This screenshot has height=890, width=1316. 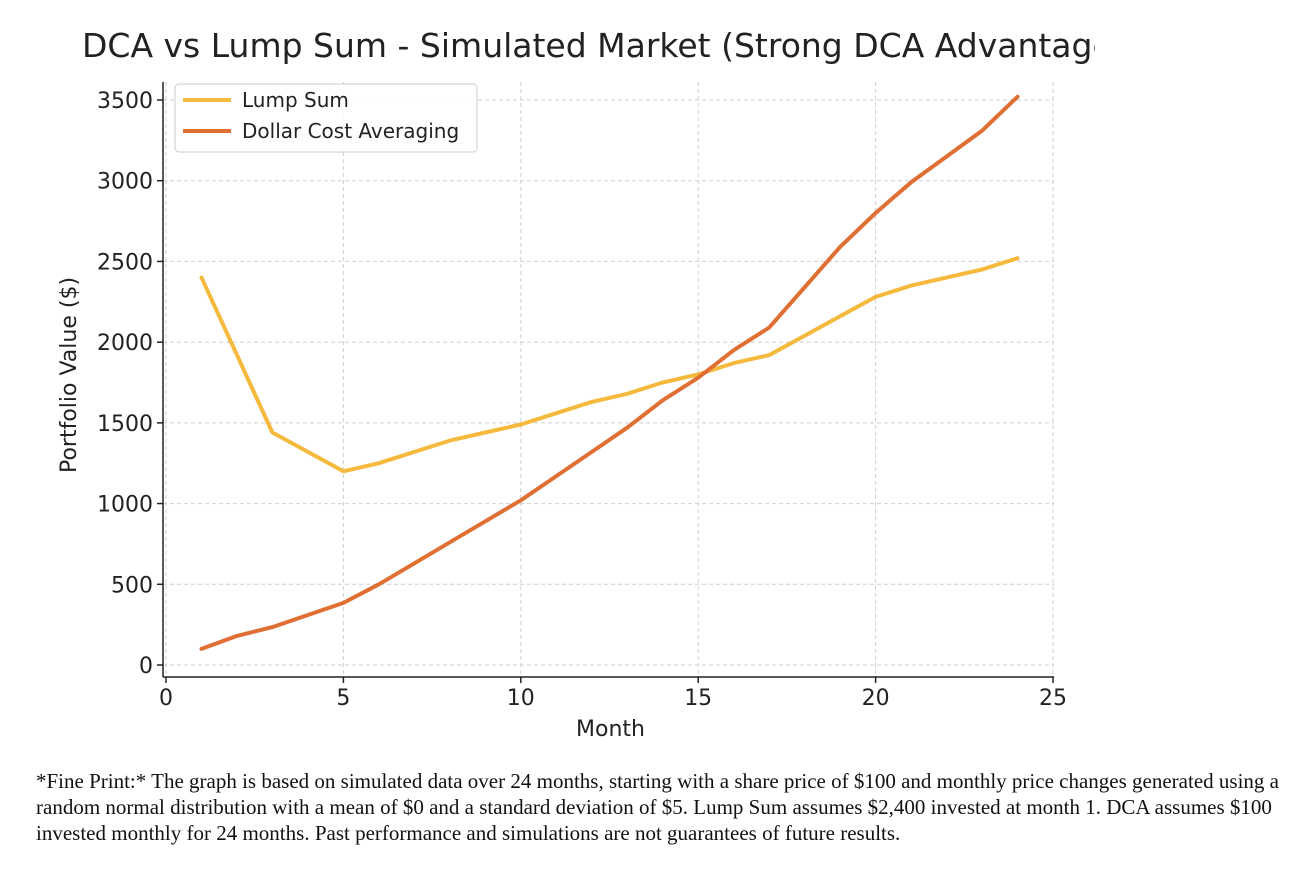 I want to click on y-tick-label: 3000, so click(x=125, y=182).